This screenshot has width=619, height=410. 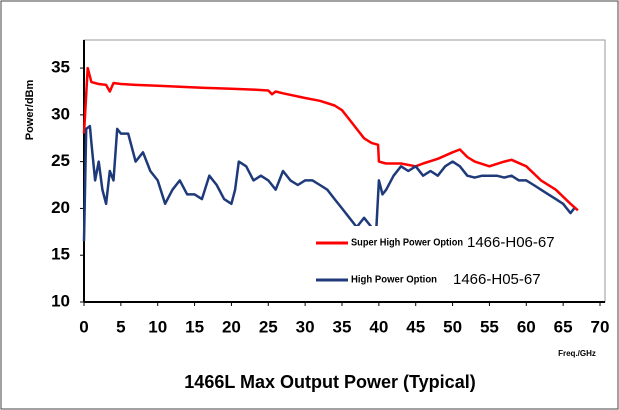 What do you see at coordinates (563, 326) in the screenshot?
I see `x-tick-label: 65` at bounding box center [563, 326].